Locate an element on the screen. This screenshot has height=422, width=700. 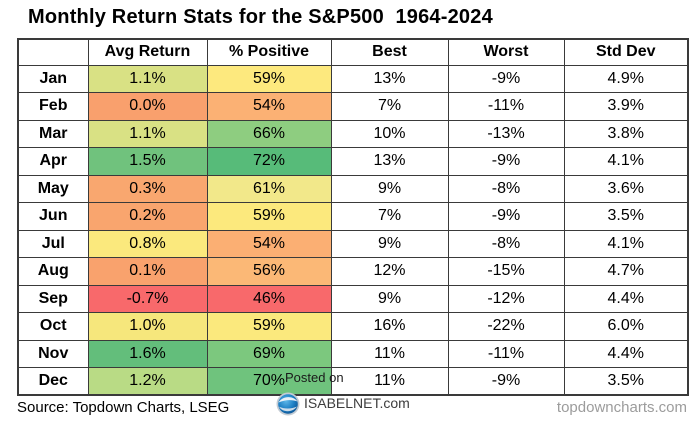
pct-positive-cell: 69% is located at coordinates (269, 353).